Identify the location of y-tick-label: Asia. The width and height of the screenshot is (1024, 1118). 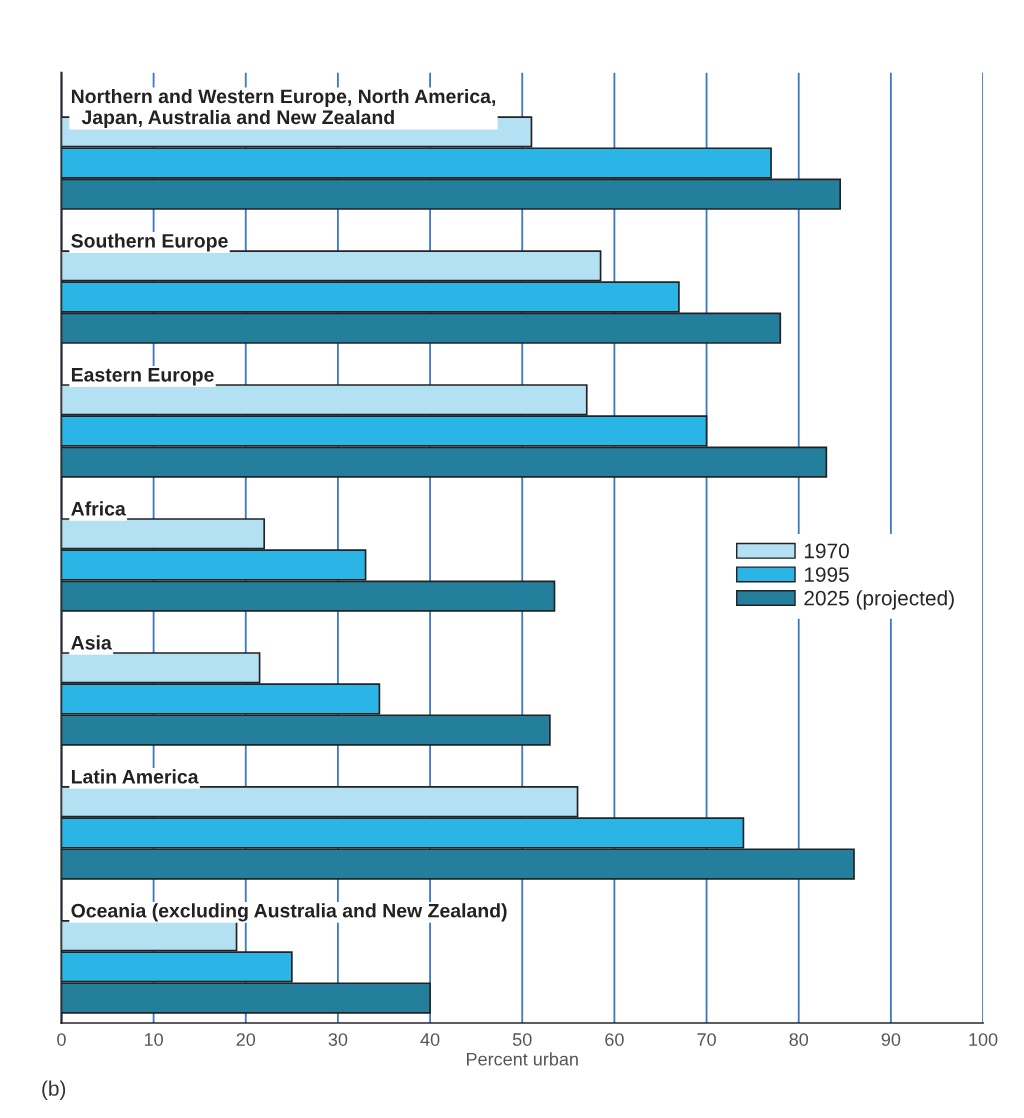
(91, 642).